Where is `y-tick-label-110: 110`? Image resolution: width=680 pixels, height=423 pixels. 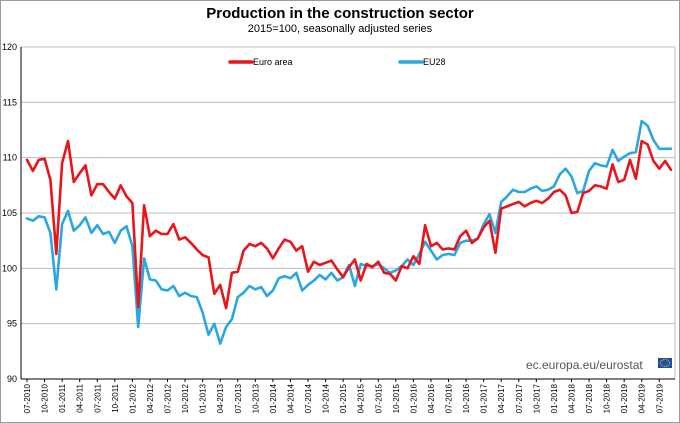
y-tick-label-110: 110 is located at coordinates (10, 158).